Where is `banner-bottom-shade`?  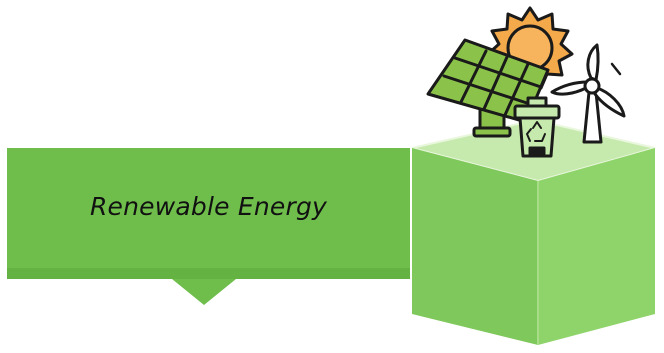
banner-bottom-shade is located at coordinates (208, 273).